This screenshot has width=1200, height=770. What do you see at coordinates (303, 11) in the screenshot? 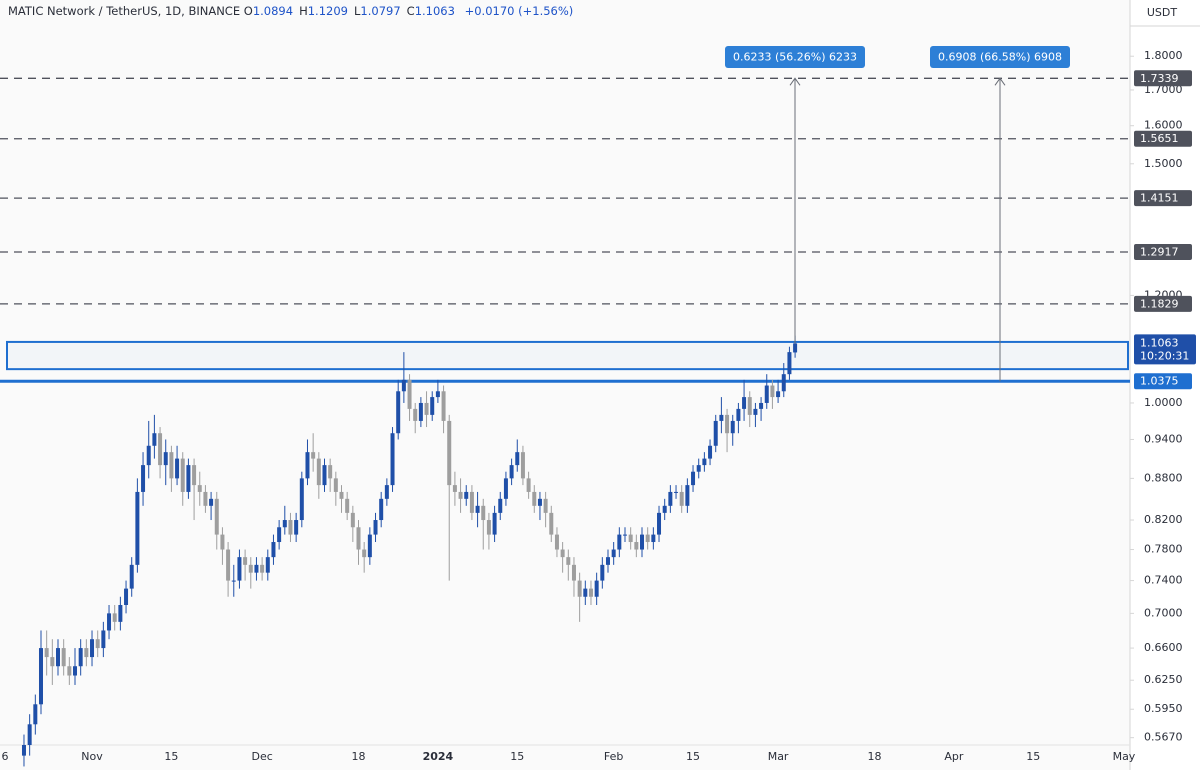
I see `ohlc-label: H` at bounding box center [303, 11].